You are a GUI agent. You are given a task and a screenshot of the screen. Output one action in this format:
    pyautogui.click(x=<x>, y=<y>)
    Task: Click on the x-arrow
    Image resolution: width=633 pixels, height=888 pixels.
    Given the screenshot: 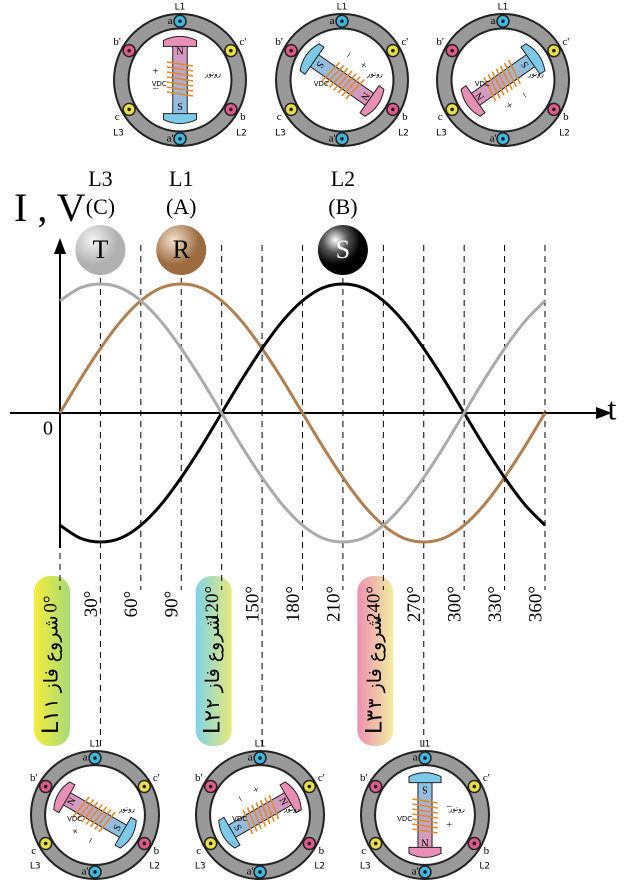 What is the action you would take?
    pyautogui.click(x=604, y=413)
    